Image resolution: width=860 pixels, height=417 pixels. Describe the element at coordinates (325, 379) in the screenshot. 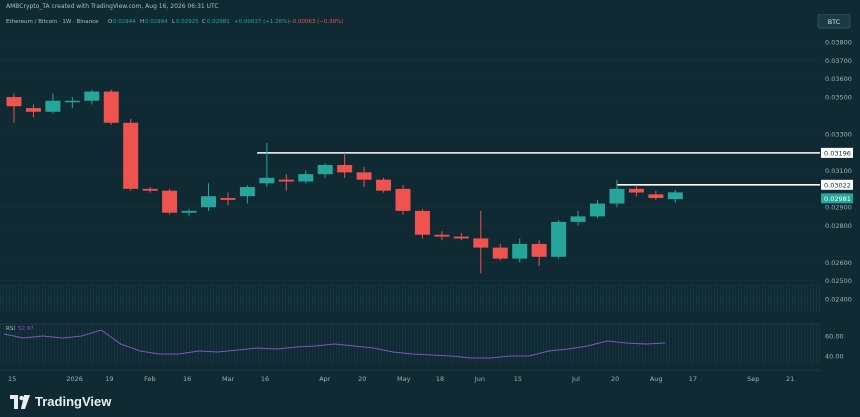

I see `time-tick: Apr` at that location.